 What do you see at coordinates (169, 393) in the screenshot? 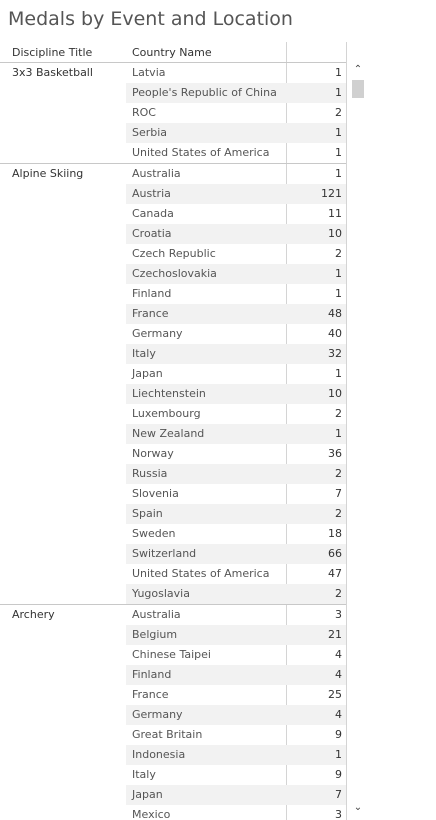
I see `country-cell: Liechtenstein` at bounding box center [169, 393].